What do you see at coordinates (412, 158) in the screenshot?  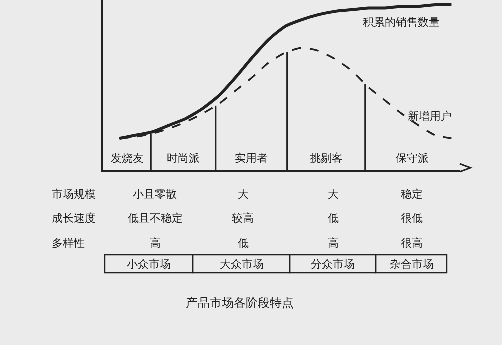 I see `annotation: 保守派` at bounding box center [412, 158].